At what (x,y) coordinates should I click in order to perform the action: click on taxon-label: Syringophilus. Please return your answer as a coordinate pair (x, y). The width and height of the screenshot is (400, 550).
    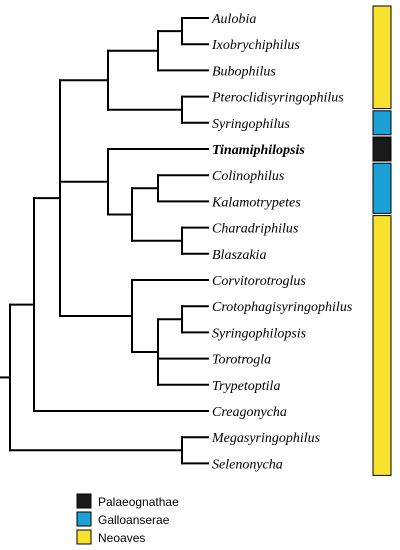
    Looking at the image, I should click on (251, 124).